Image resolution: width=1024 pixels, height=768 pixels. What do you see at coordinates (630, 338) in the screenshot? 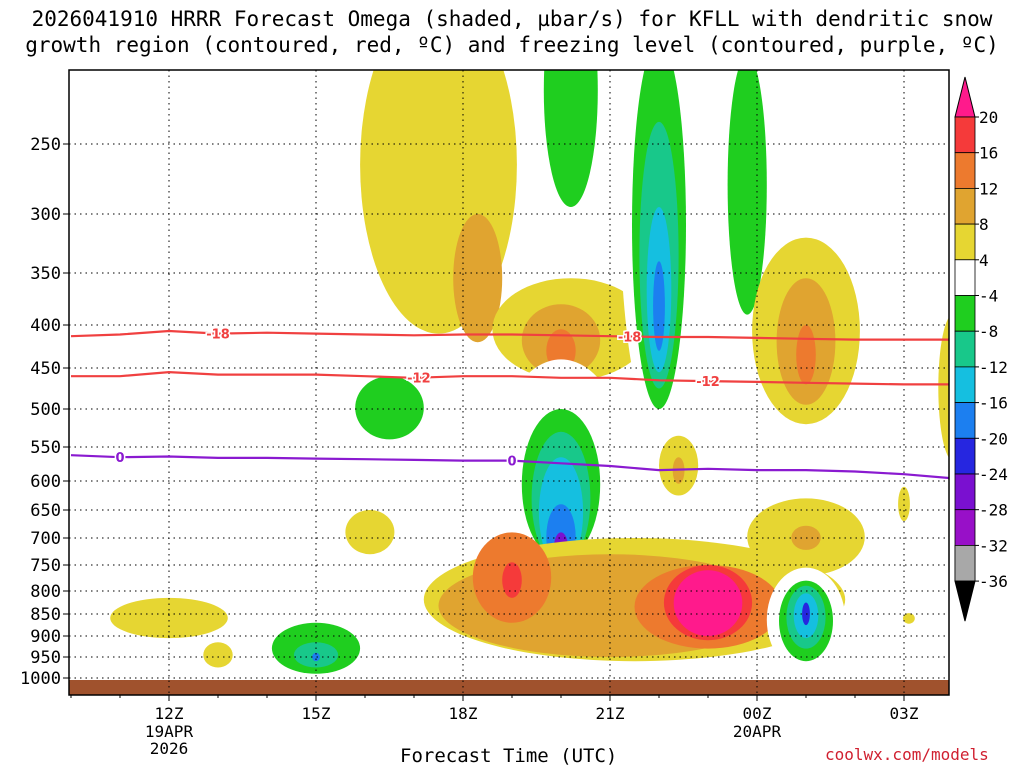
I see `contour-label-minus18-1: -18` at bounding box center [630, 338].